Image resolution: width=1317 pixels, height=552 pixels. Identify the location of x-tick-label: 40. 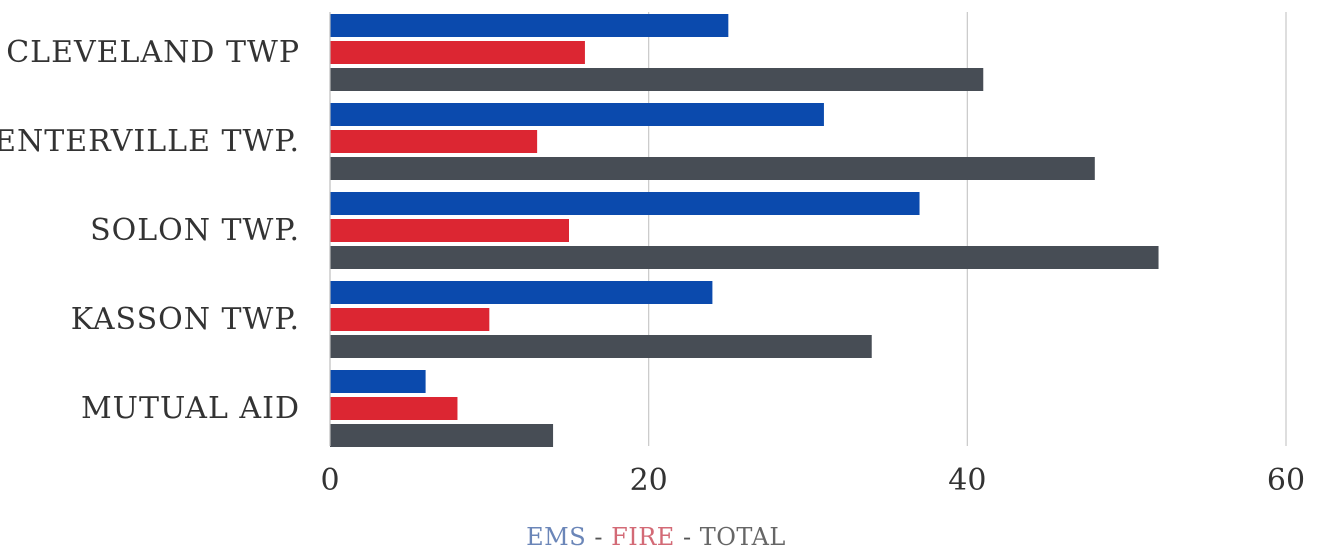
(967, 480).